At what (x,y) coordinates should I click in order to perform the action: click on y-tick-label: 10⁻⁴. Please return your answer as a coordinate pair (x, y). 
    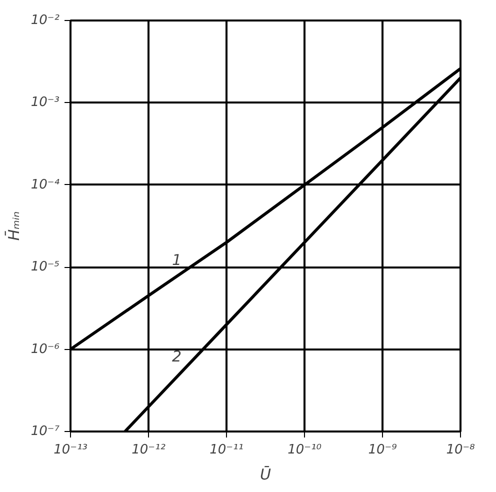
    Looking at the image, I should click on (45, 184).